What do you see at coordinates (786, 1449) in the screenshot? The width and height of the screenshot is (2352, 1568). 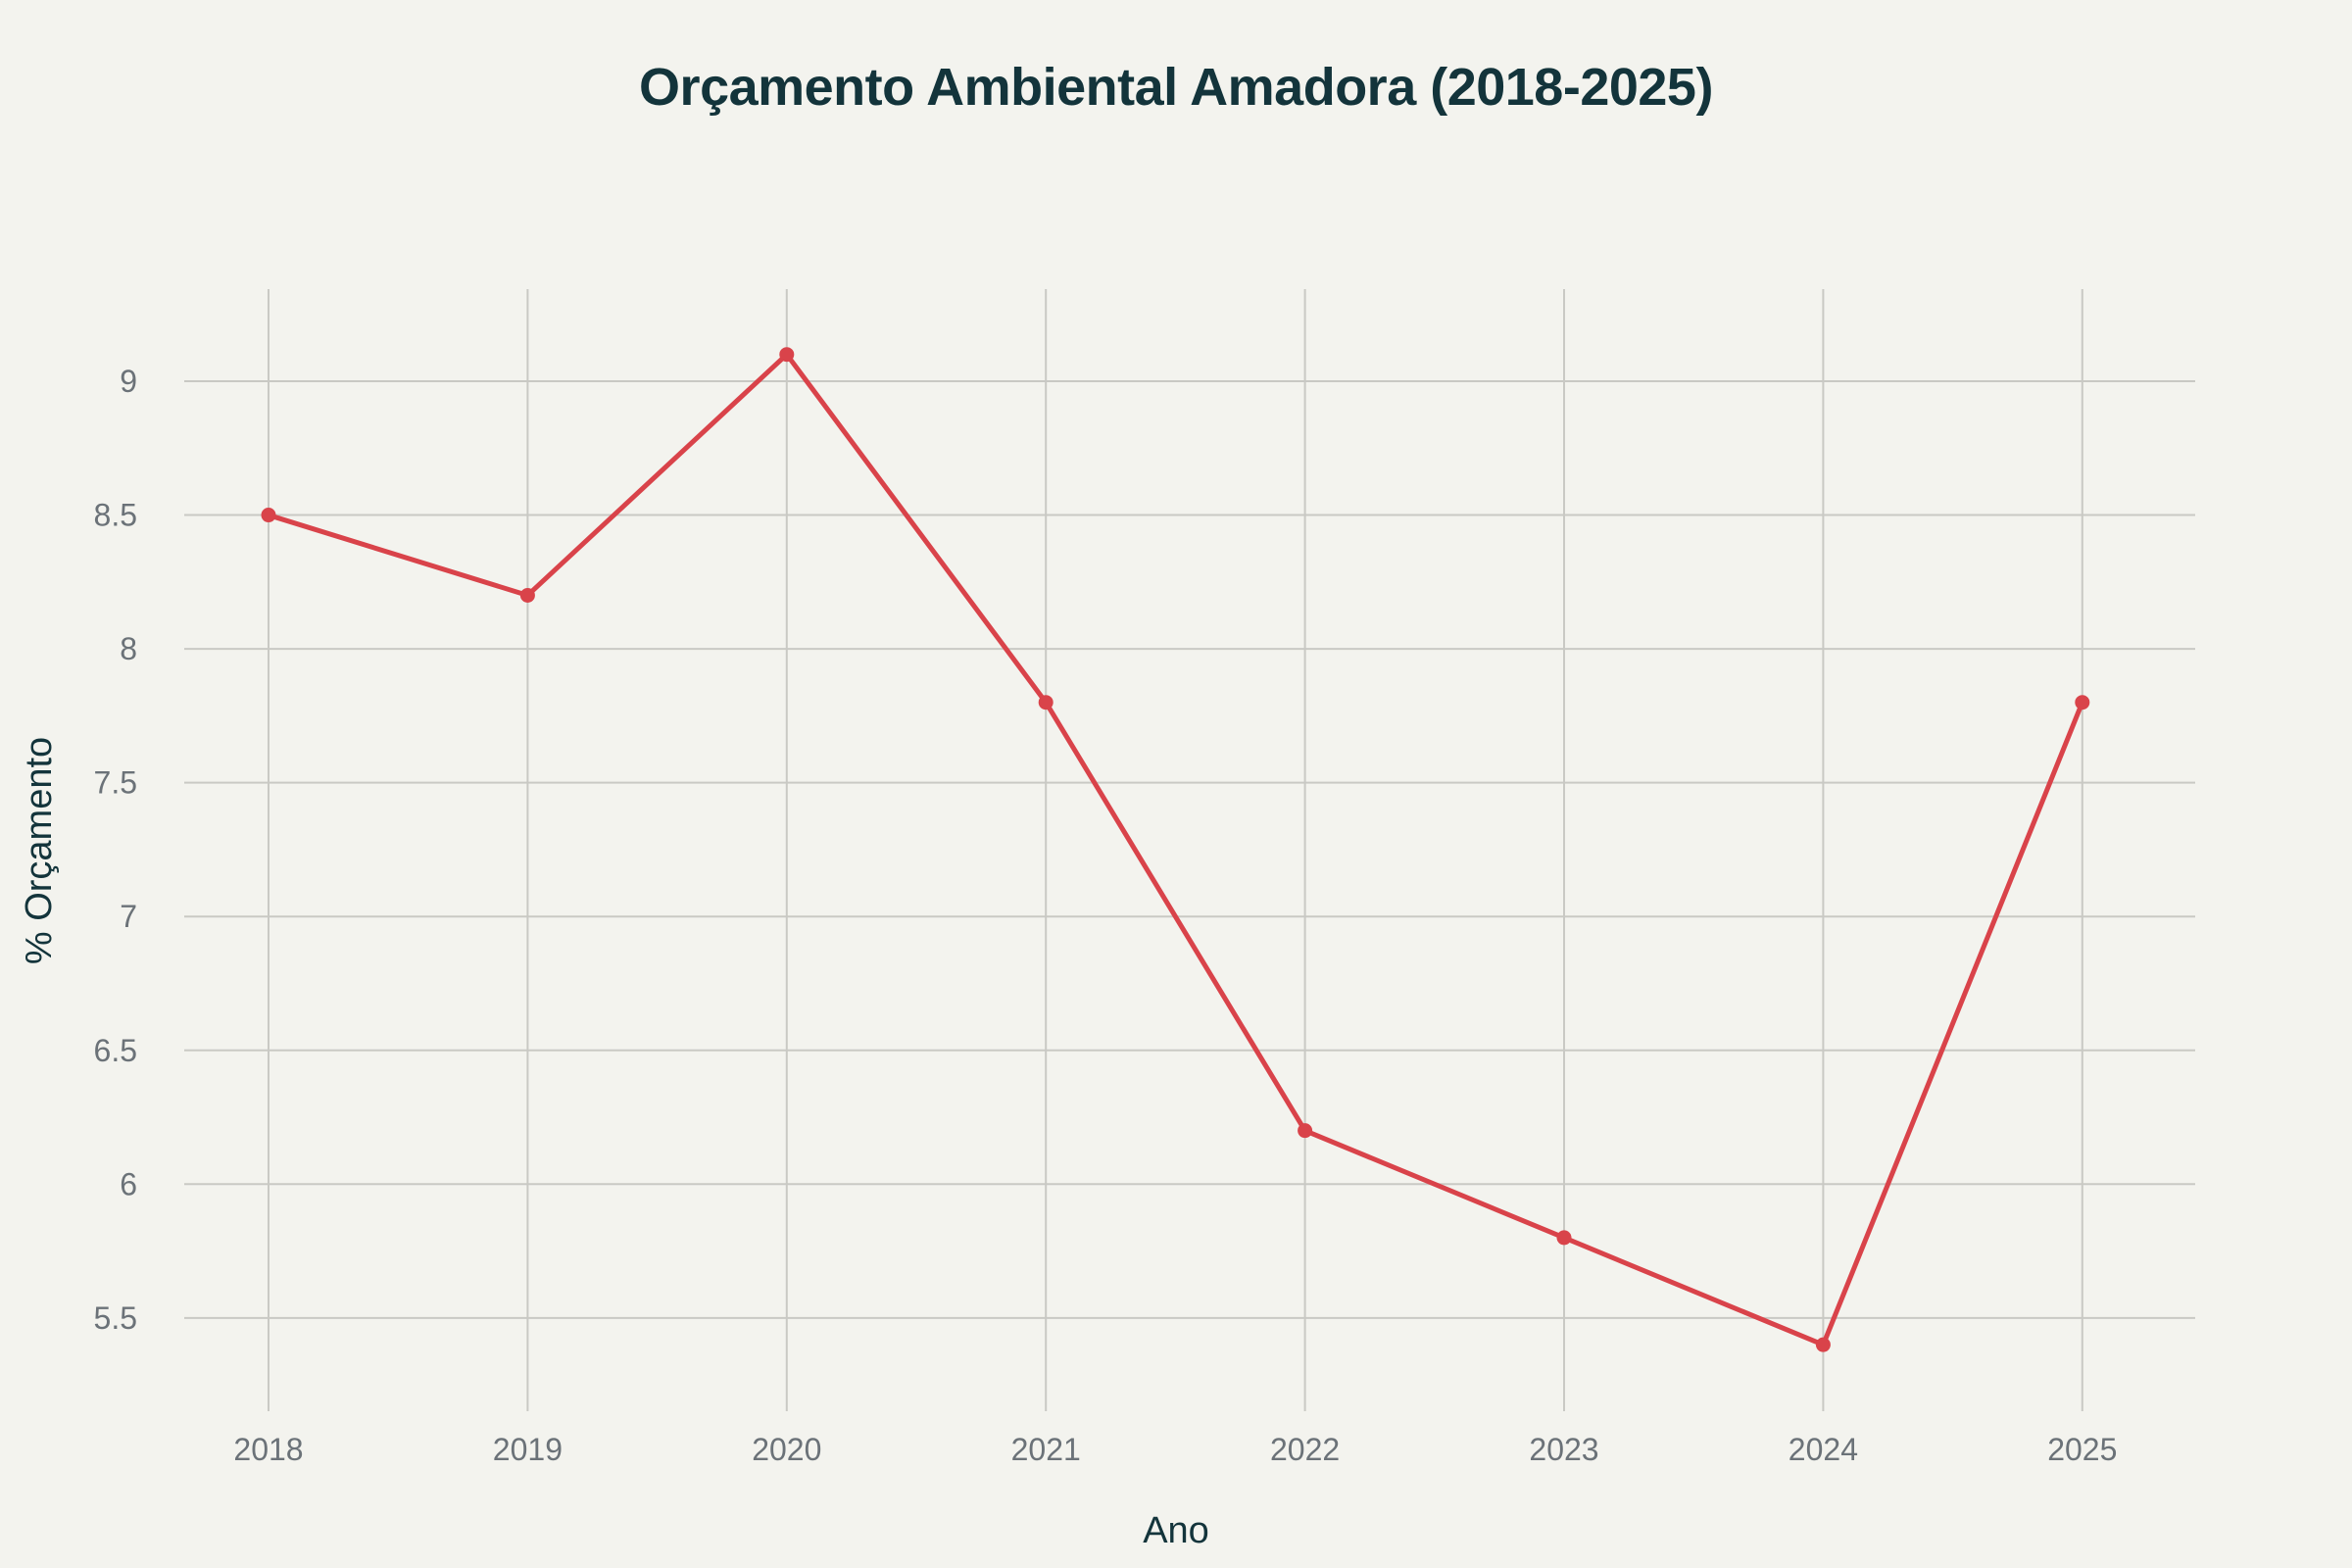 I see `x-tick-label: 2020` at bounding box center [786, 1449].